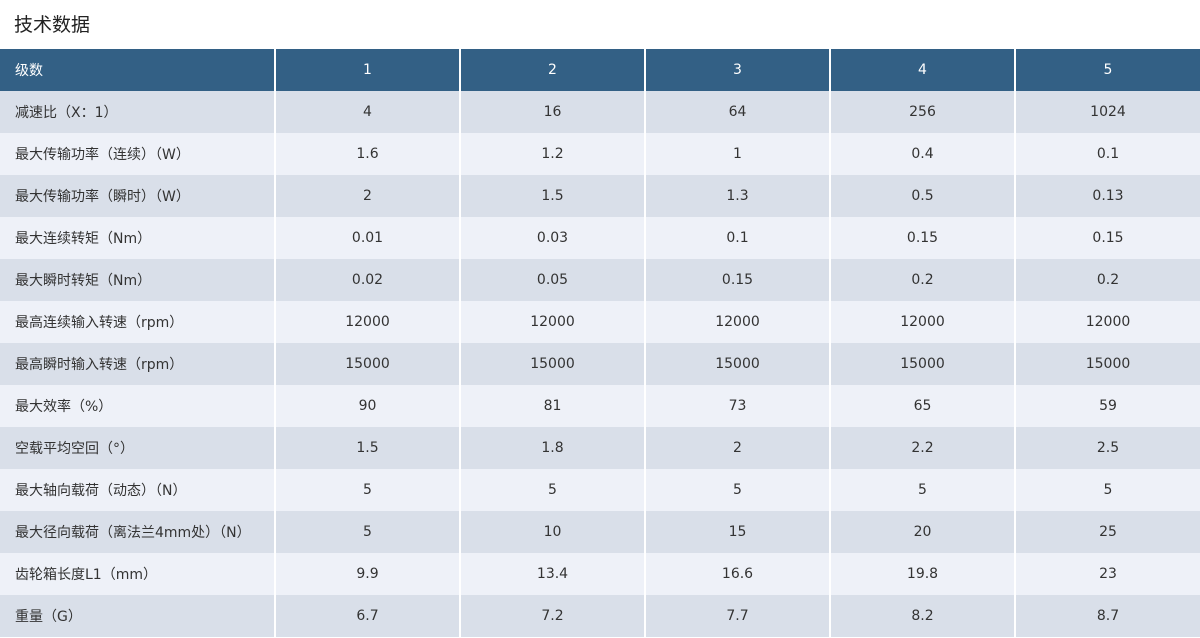 This screenshot has width=1200, height=638. I want to click on row-label: 最高瞬时输入转速（rpm）, so click(137, 364).